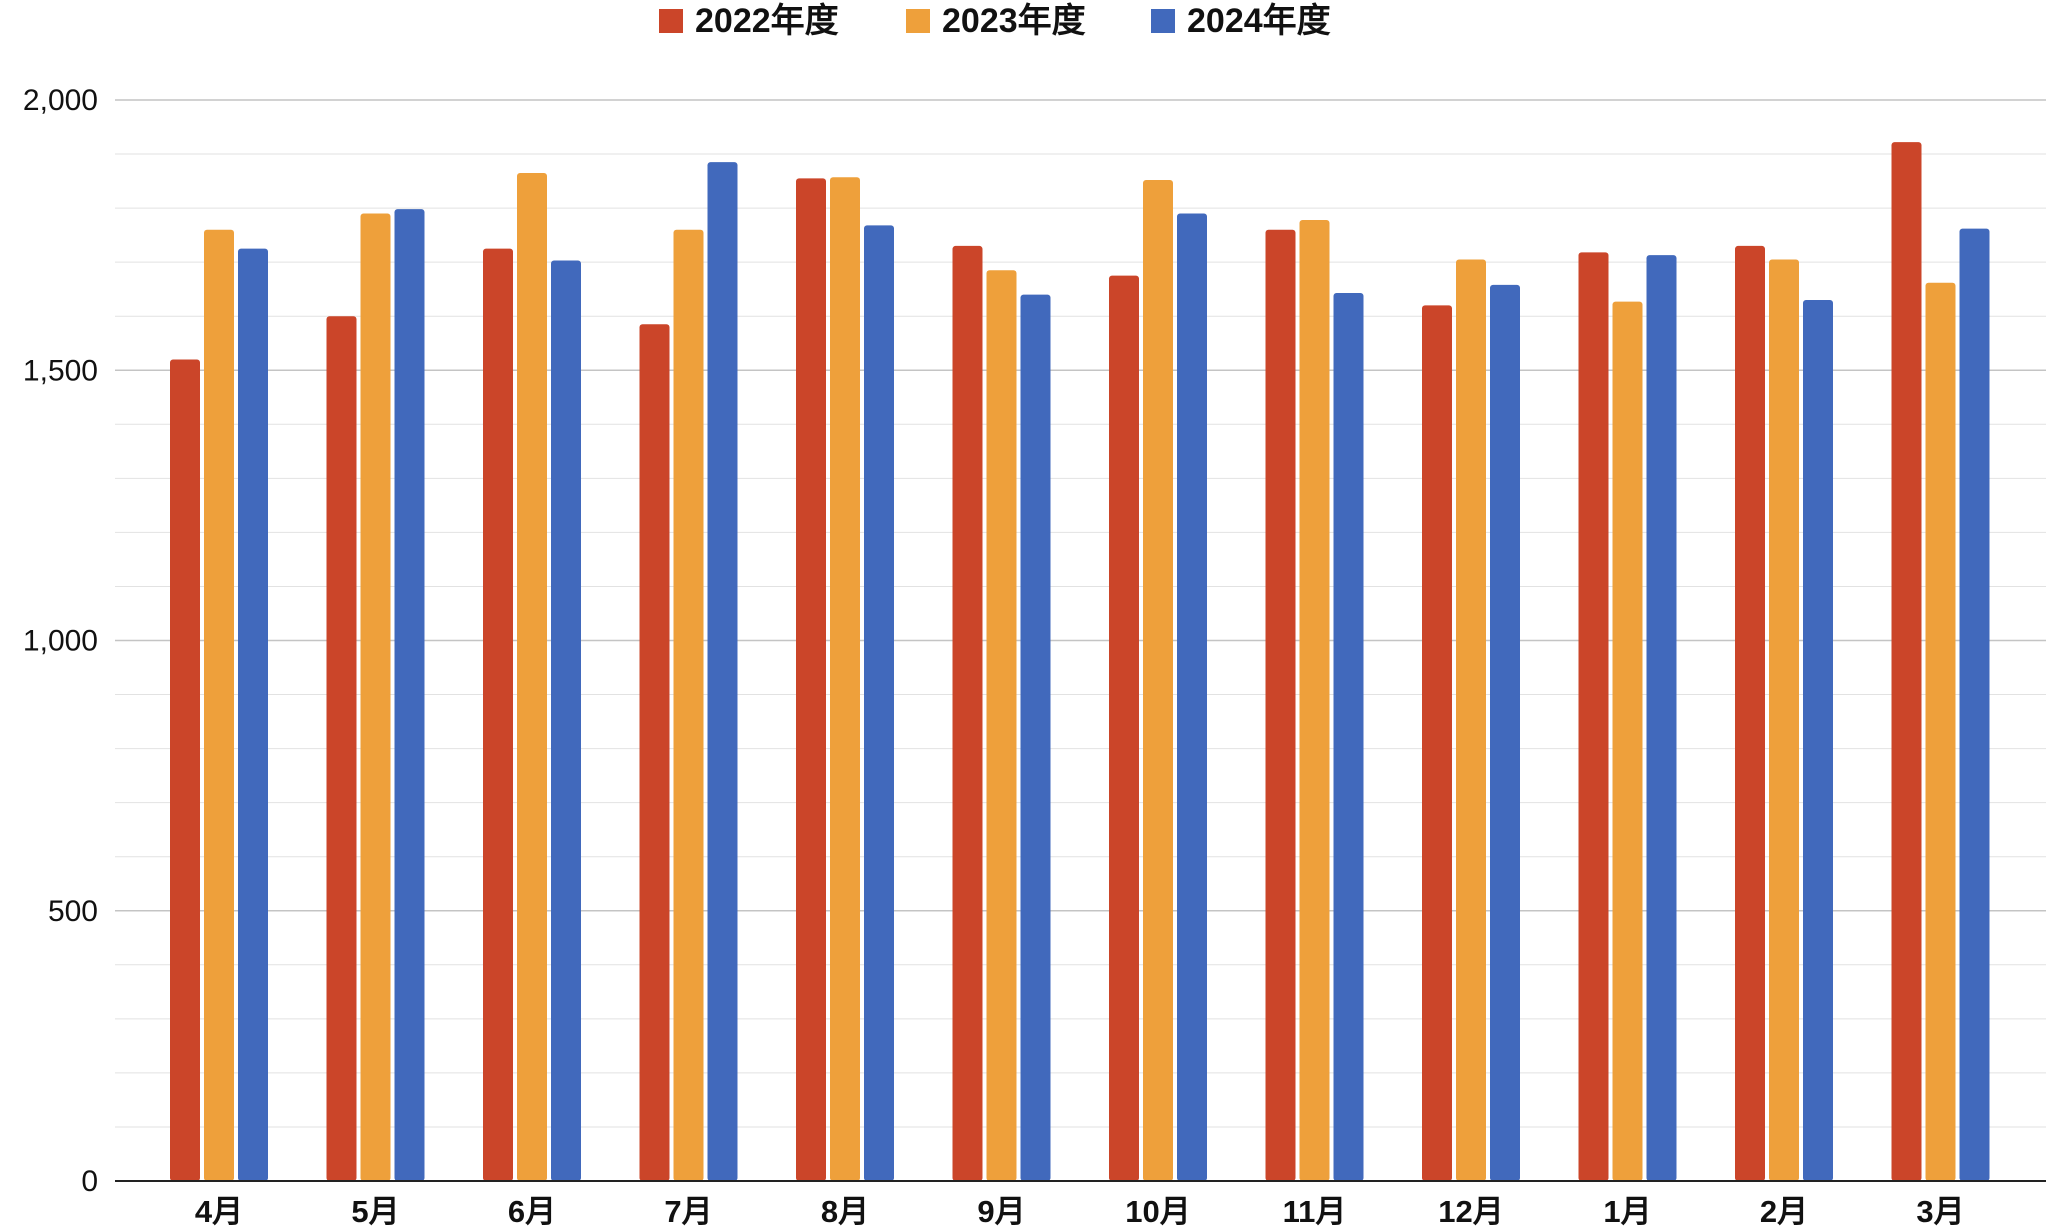  I want to click on x-tick-label: 2月, so click(1784, 1210).